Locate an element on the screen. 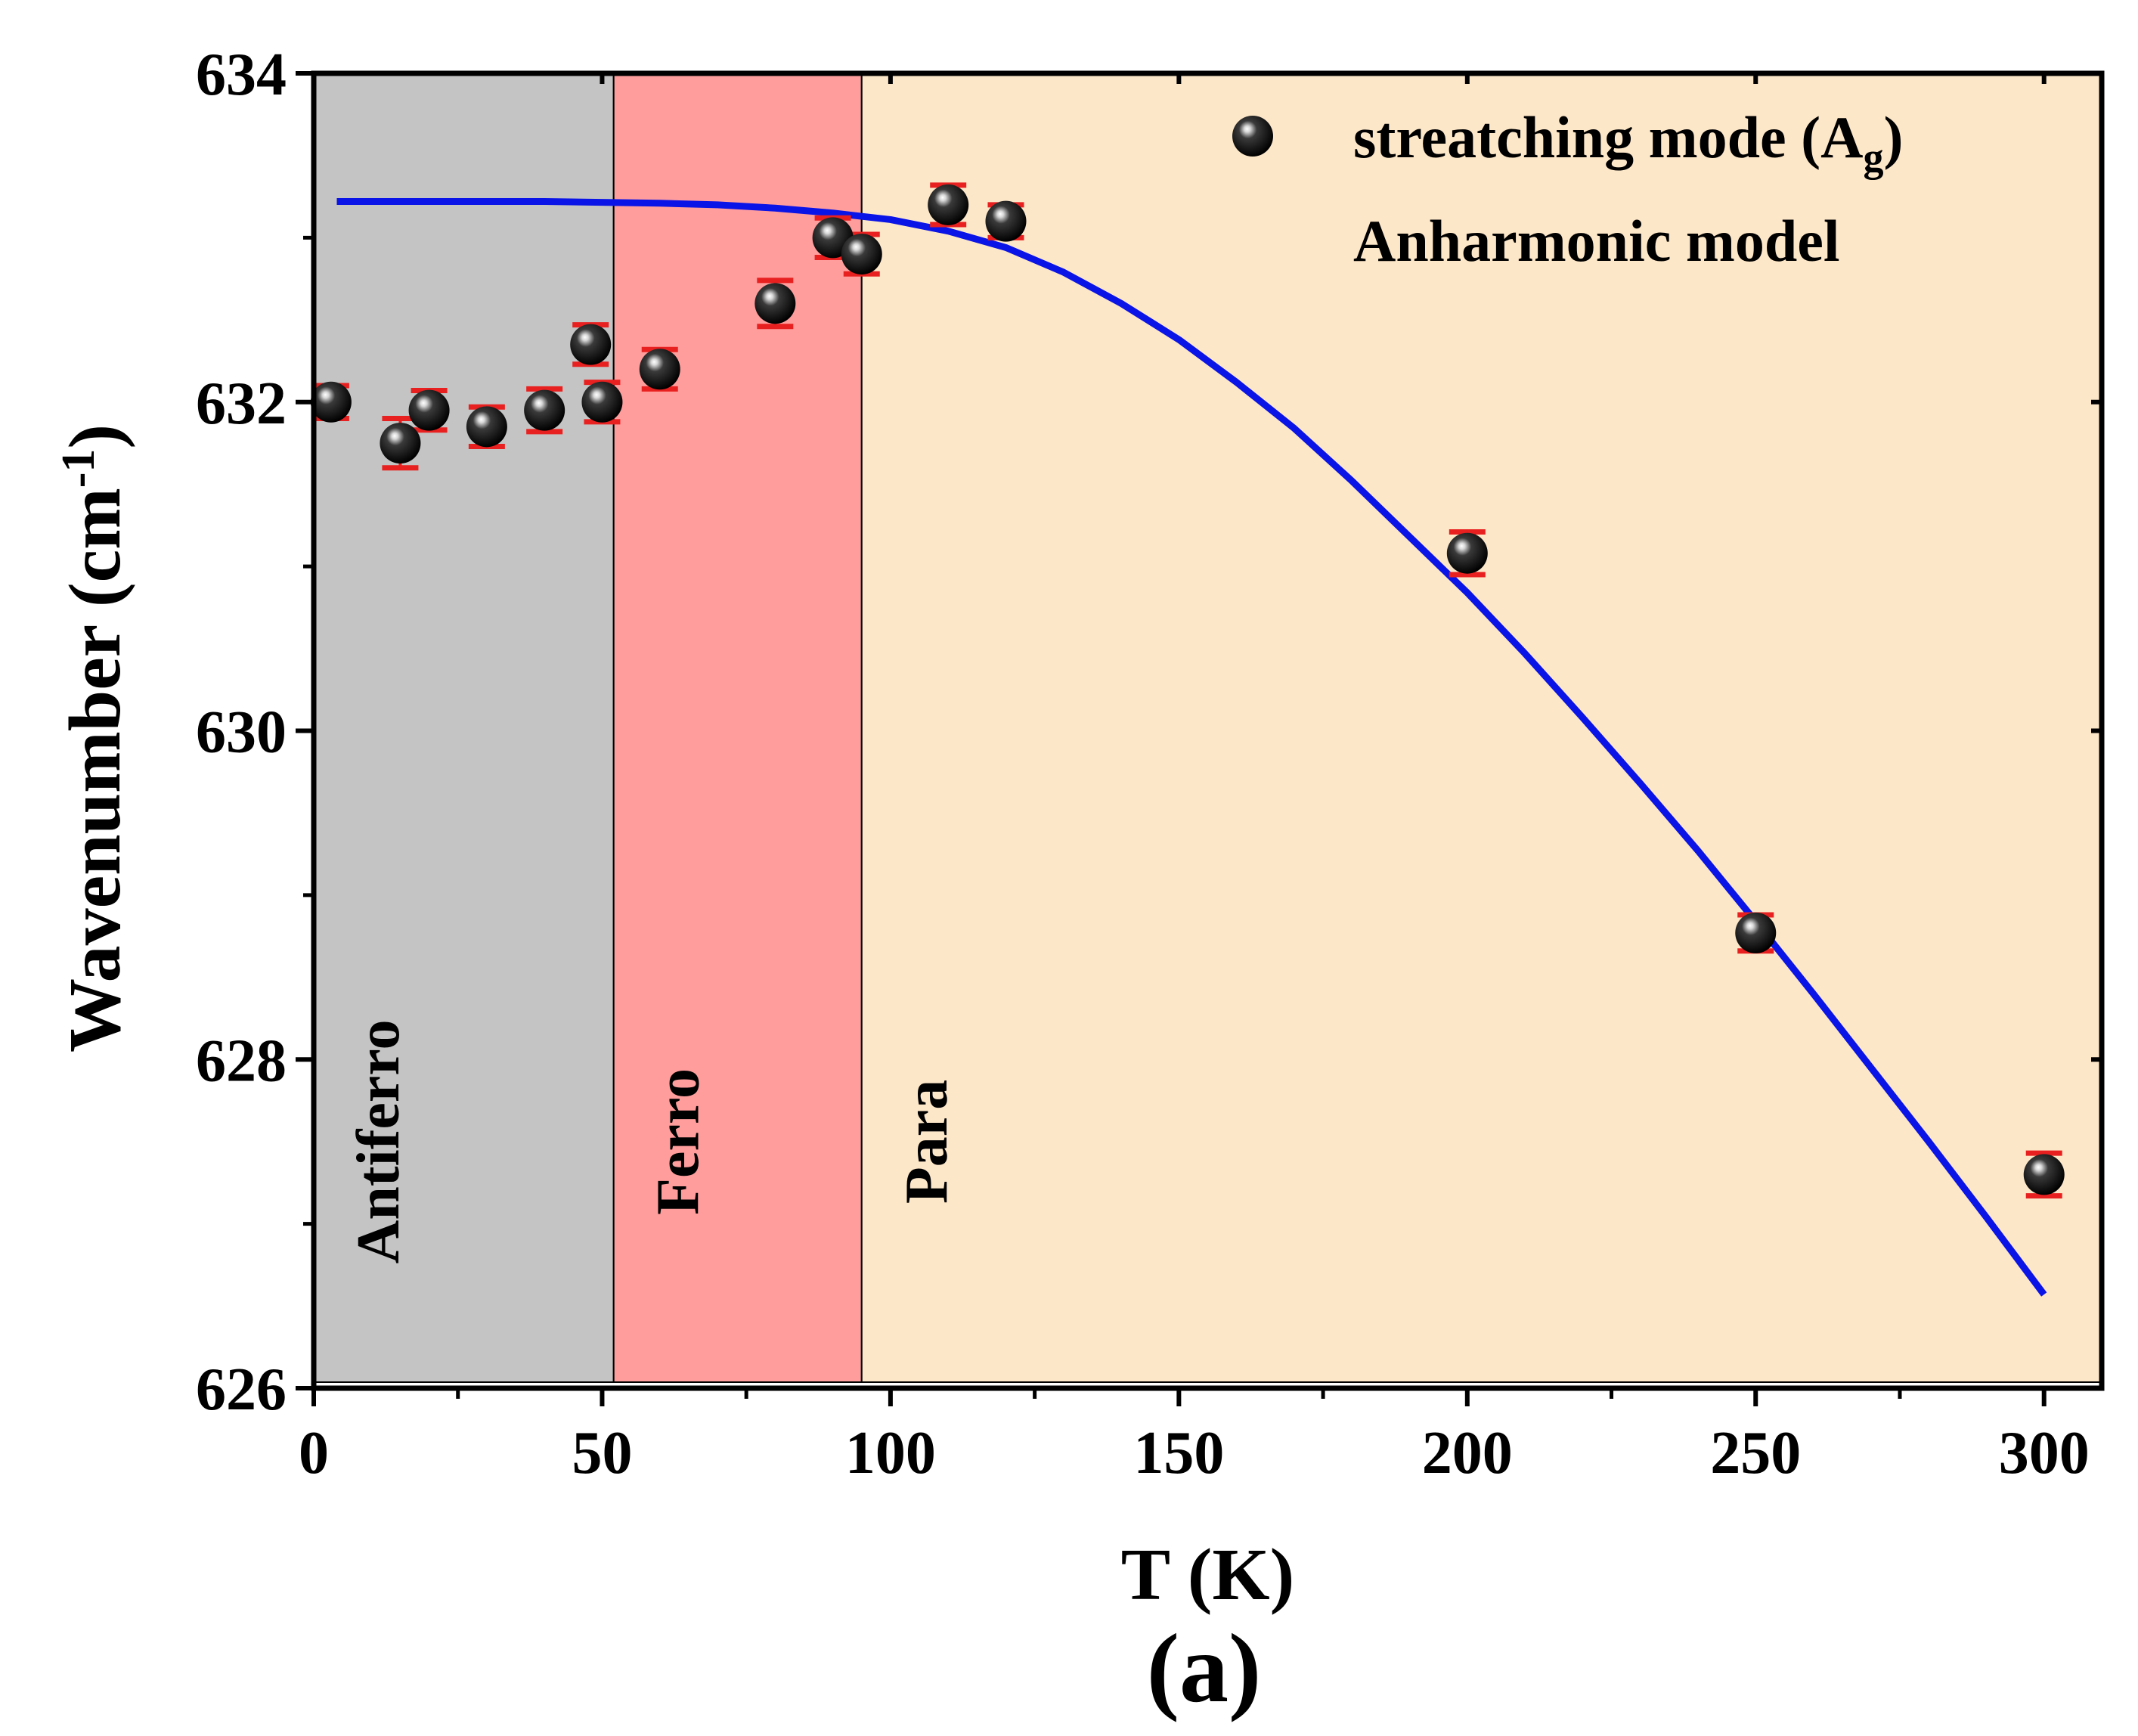 Image resolution: width=2138 pixels, height=1736 pixels. y-axis-label: Wavenumber (cm-1) is located at coordinates (94, 738).